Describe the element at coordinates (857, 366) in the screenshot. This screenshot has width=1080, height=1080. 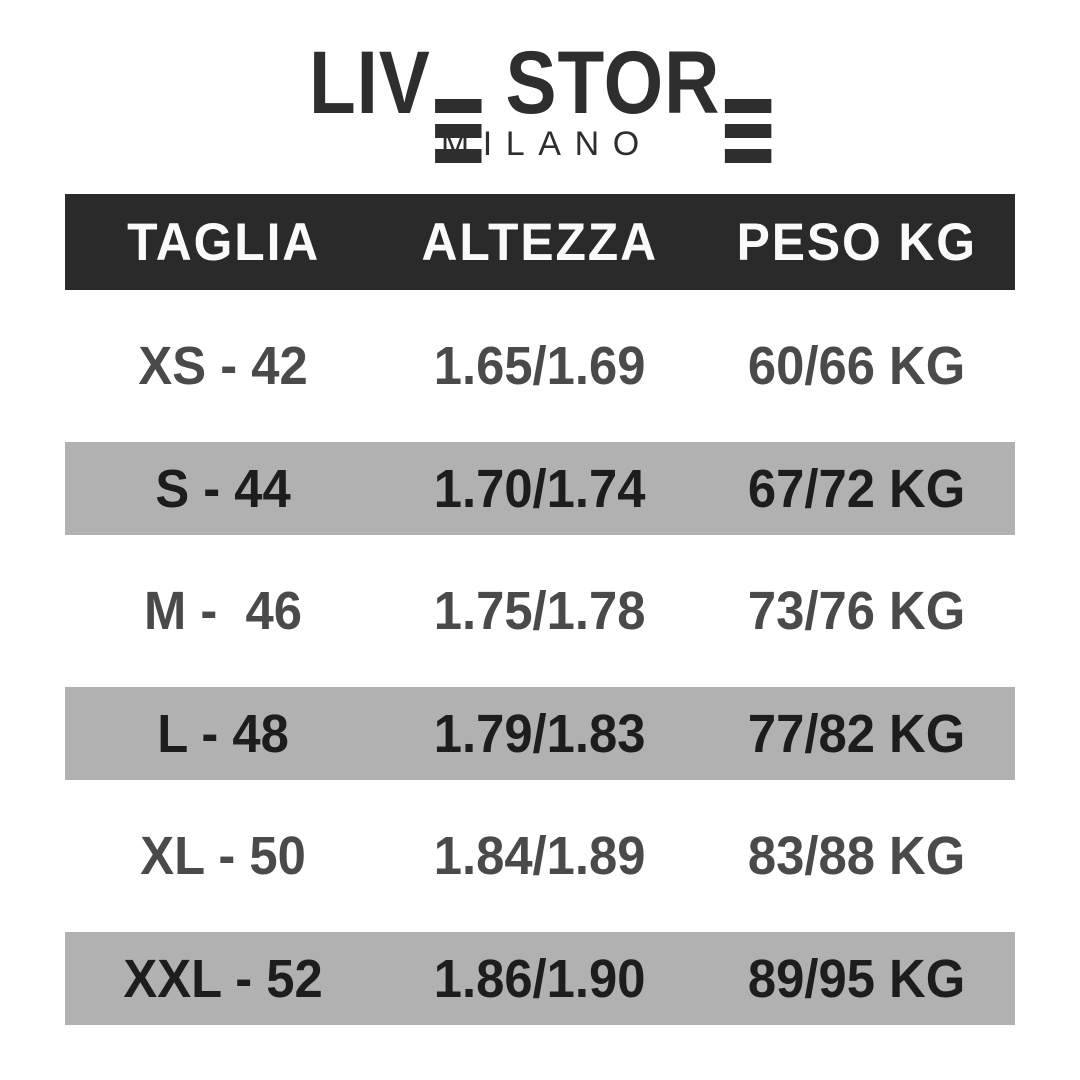
I see `cell-peso: 60/66 KG` at that location.